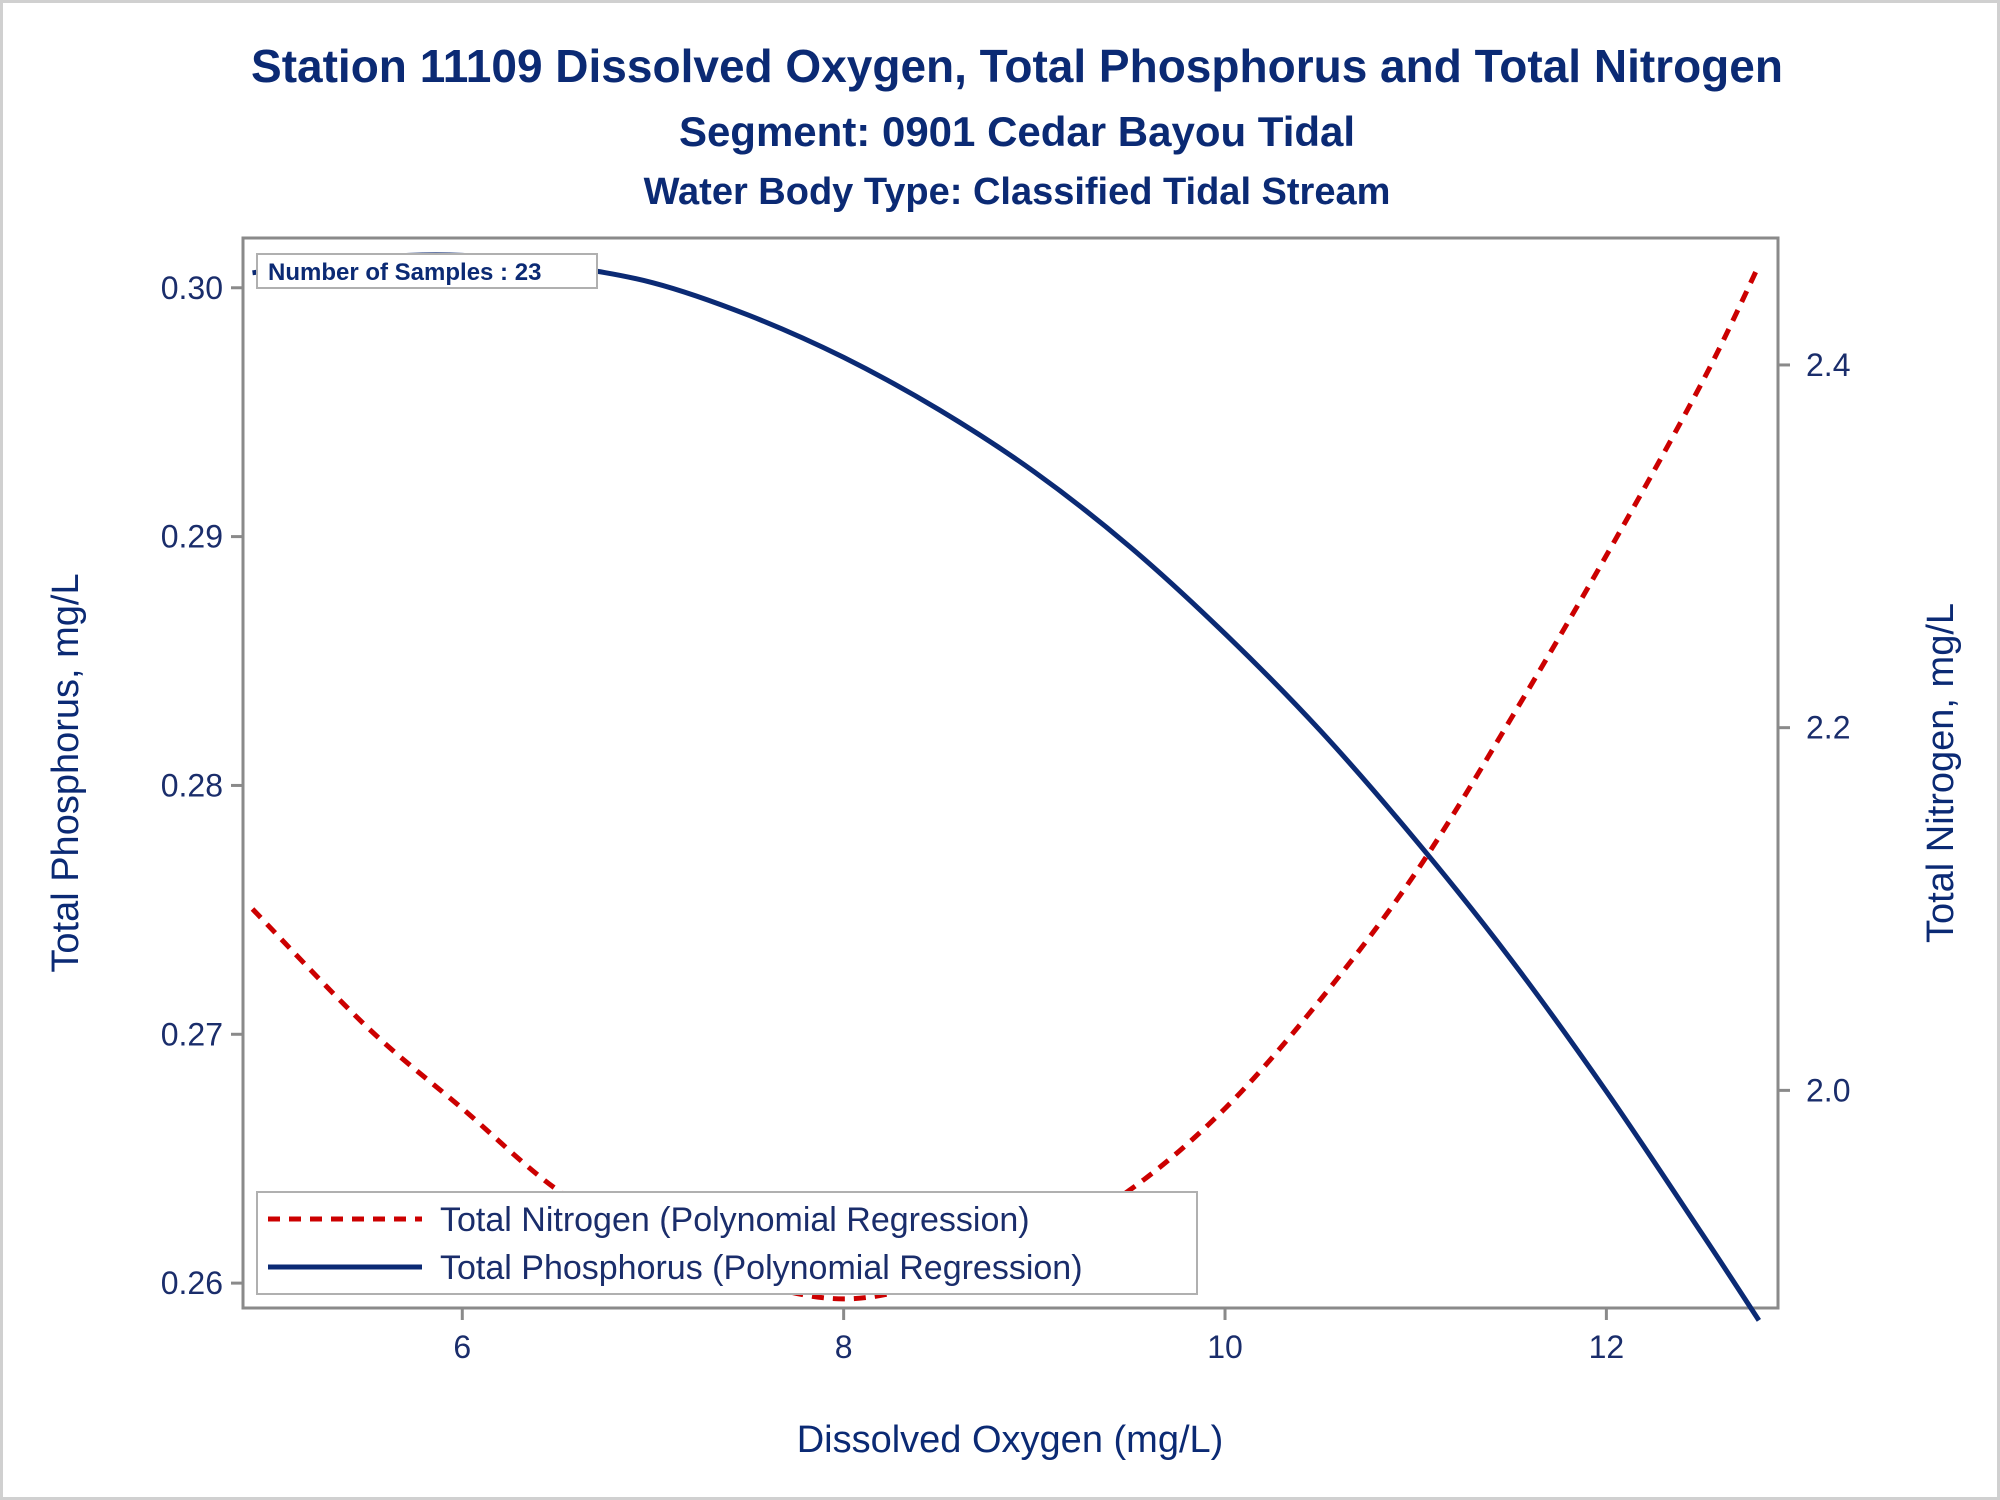 This screenshot has width=2000, height=1500. What do you see at coordinates (1941, 773) in the screenshot?
I see `y2-axis-label: Total Nitrogen, mg/L` at bounding box center [1941, 773].